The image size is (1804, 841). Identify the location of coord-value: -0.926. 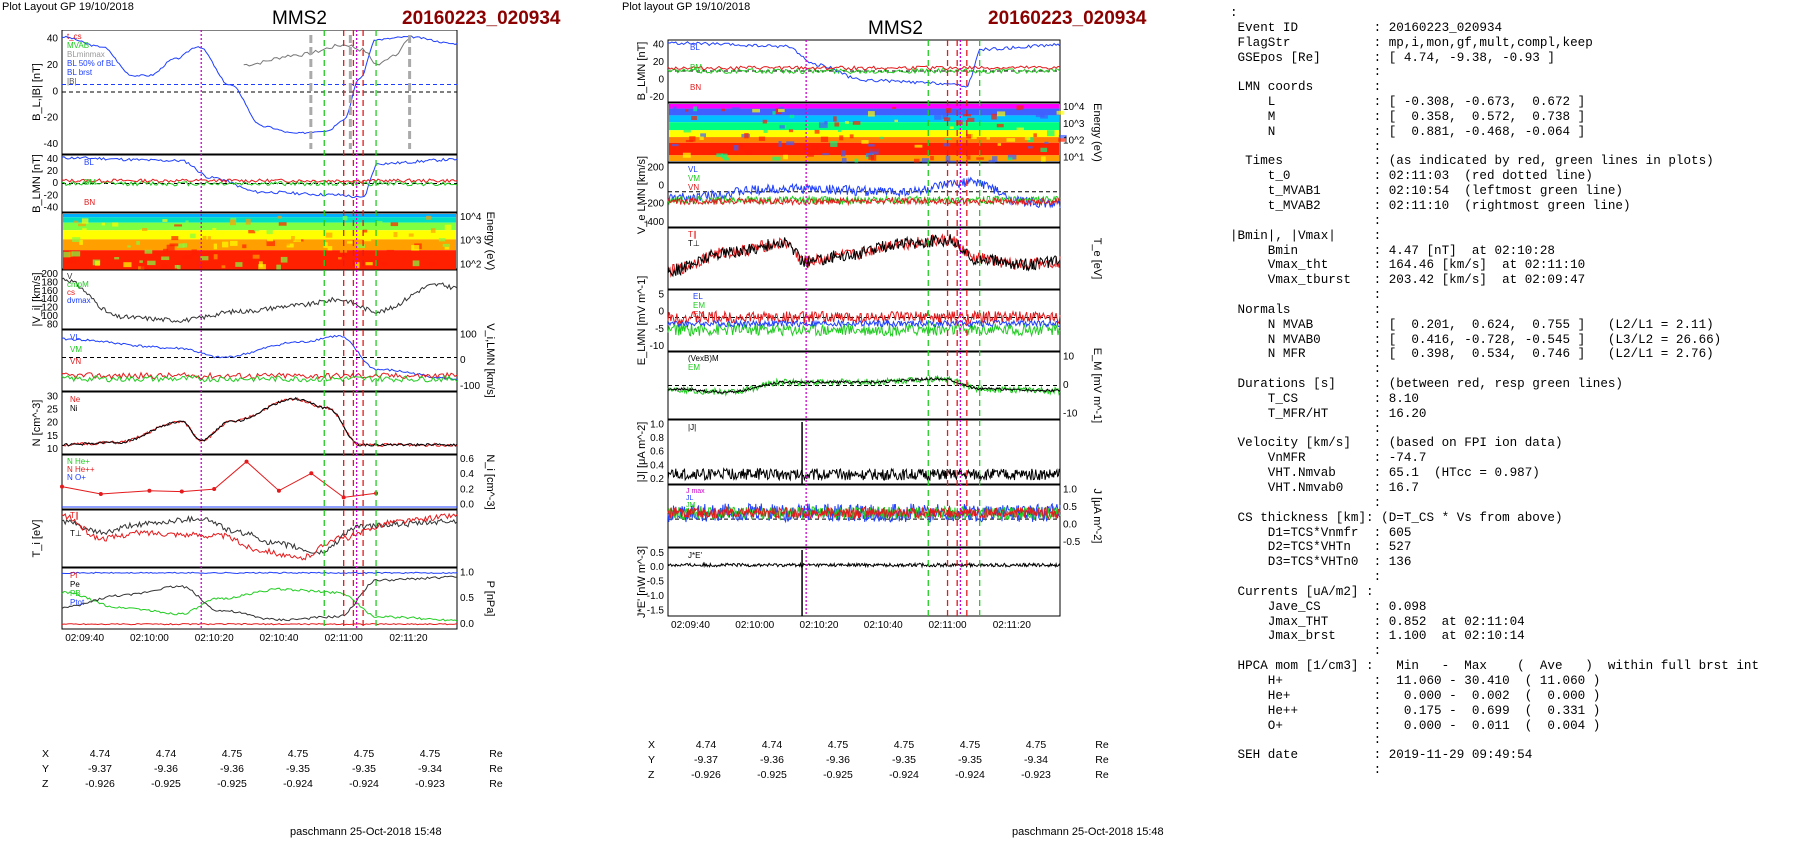
(100, 784).